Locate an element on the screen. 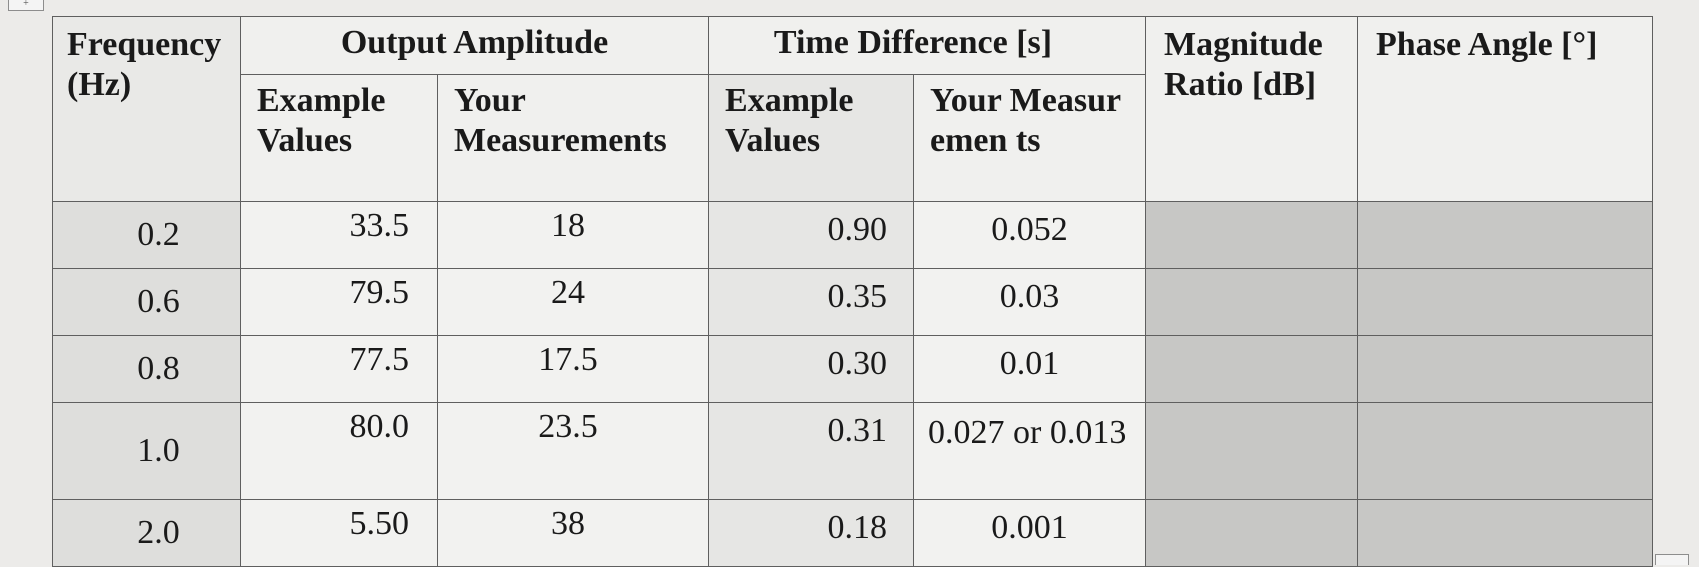 Image resolution: width=1699 pixels, height=567 pixels. cell-time-yours: 0.03 is located at coordinates (1030, 302).